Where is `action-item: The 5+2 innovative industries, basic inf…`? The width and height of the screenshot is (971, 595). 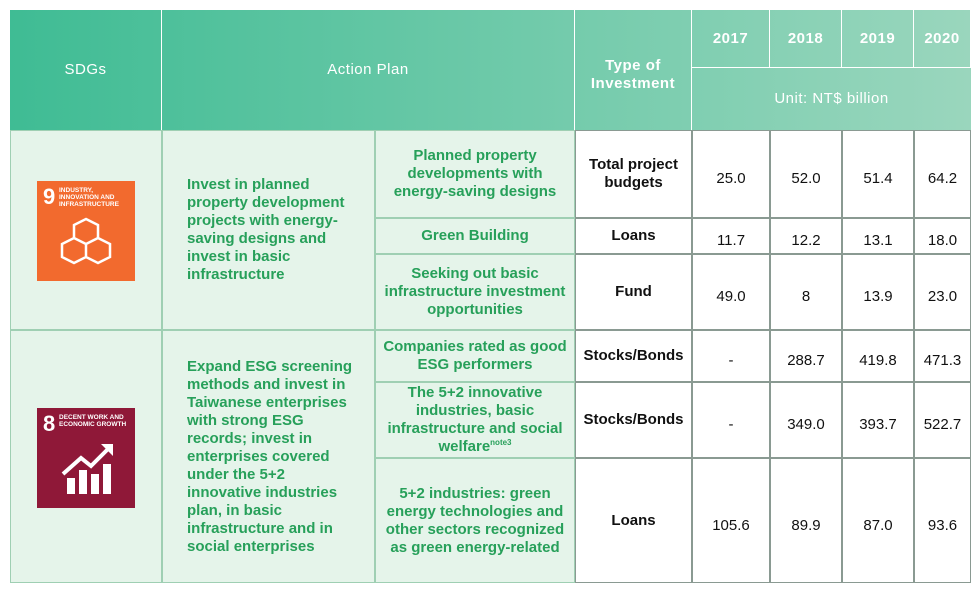 action-item: The 5+2 innovative industries, basic inf… is located at coordinates (475, 420).